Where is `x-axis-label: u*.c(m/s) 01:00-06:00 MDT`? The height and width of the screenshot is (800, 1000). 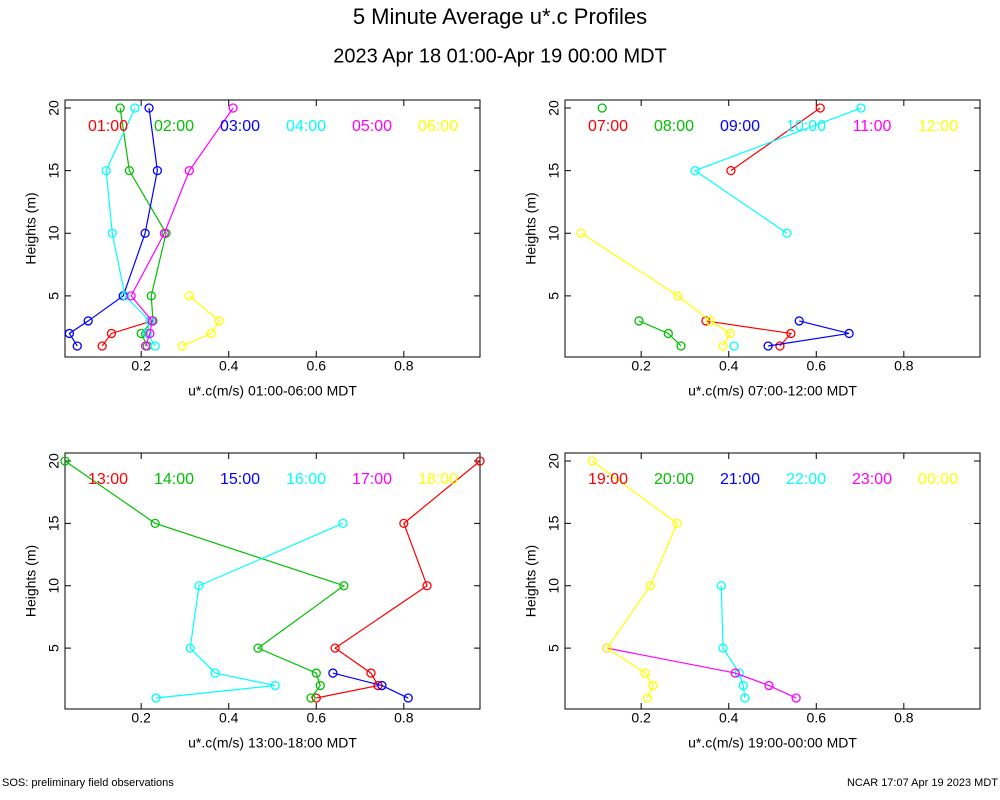 x-axis-label: u*.c(m/s) 01:00-06:00 MDT is located at coordinates (272, 391).